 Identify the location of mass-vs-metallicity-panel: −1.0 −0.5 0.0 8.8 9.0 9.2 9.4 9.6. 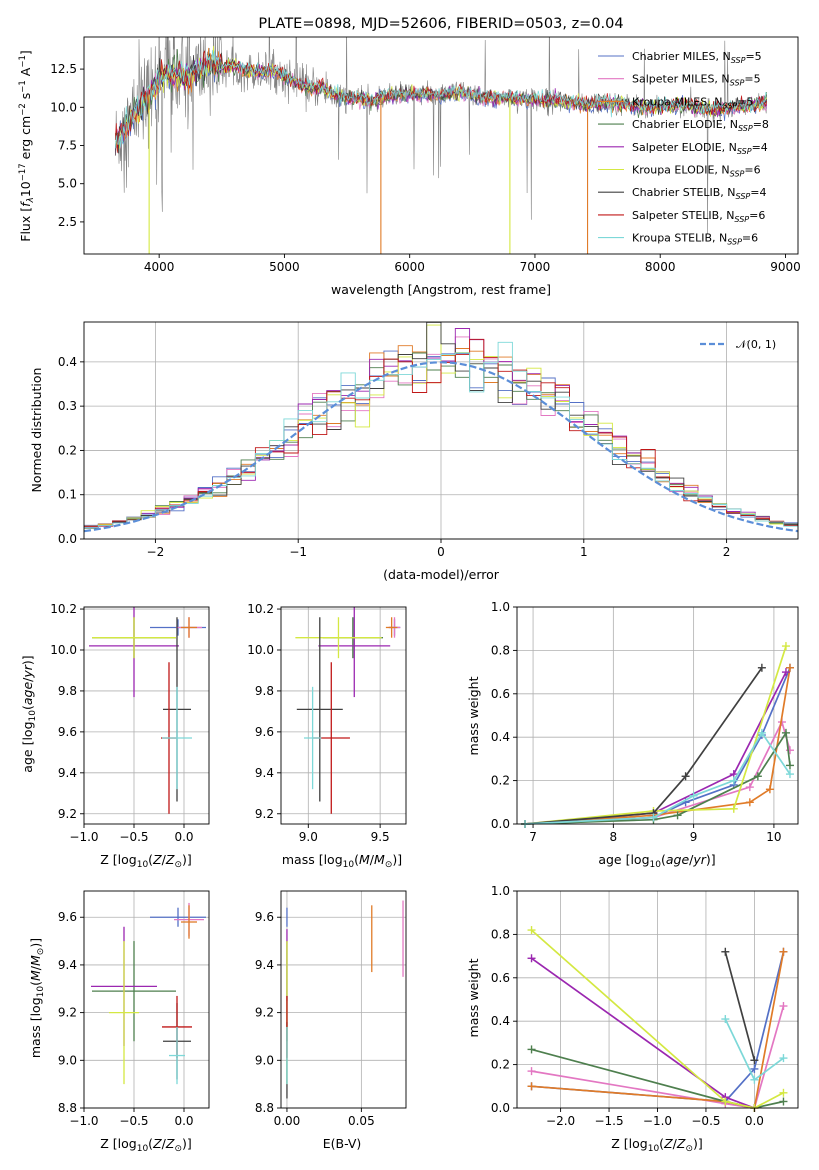
(134, 1009).